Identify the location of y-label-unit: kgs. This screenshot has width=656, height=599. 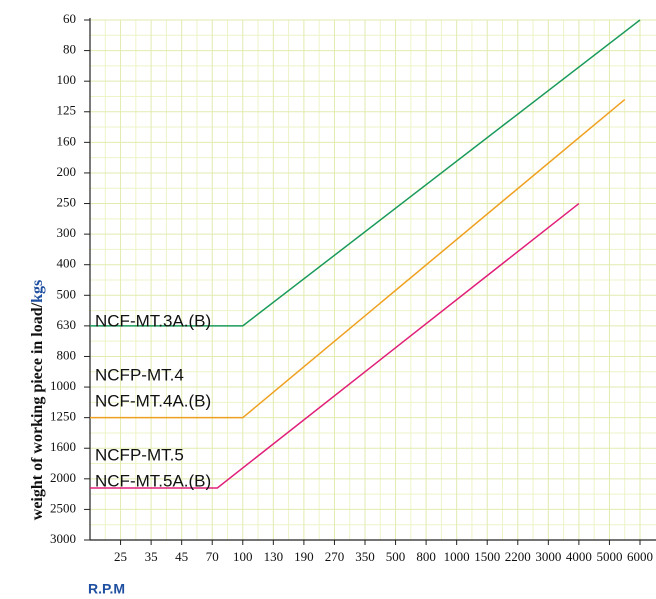
(37, 291).